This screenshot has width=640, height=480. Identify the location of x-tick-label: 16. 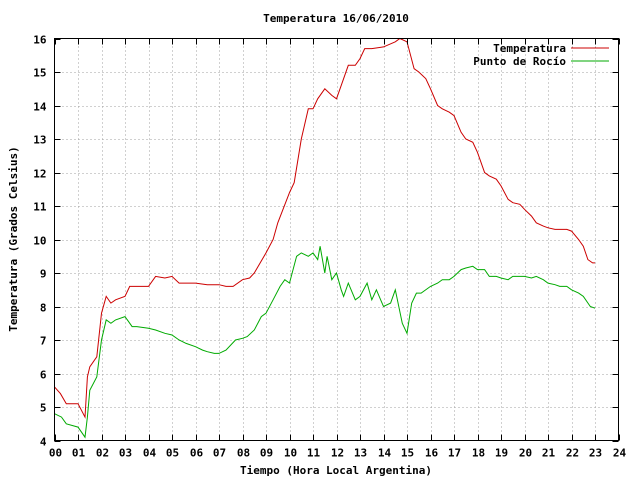
(432, 453).